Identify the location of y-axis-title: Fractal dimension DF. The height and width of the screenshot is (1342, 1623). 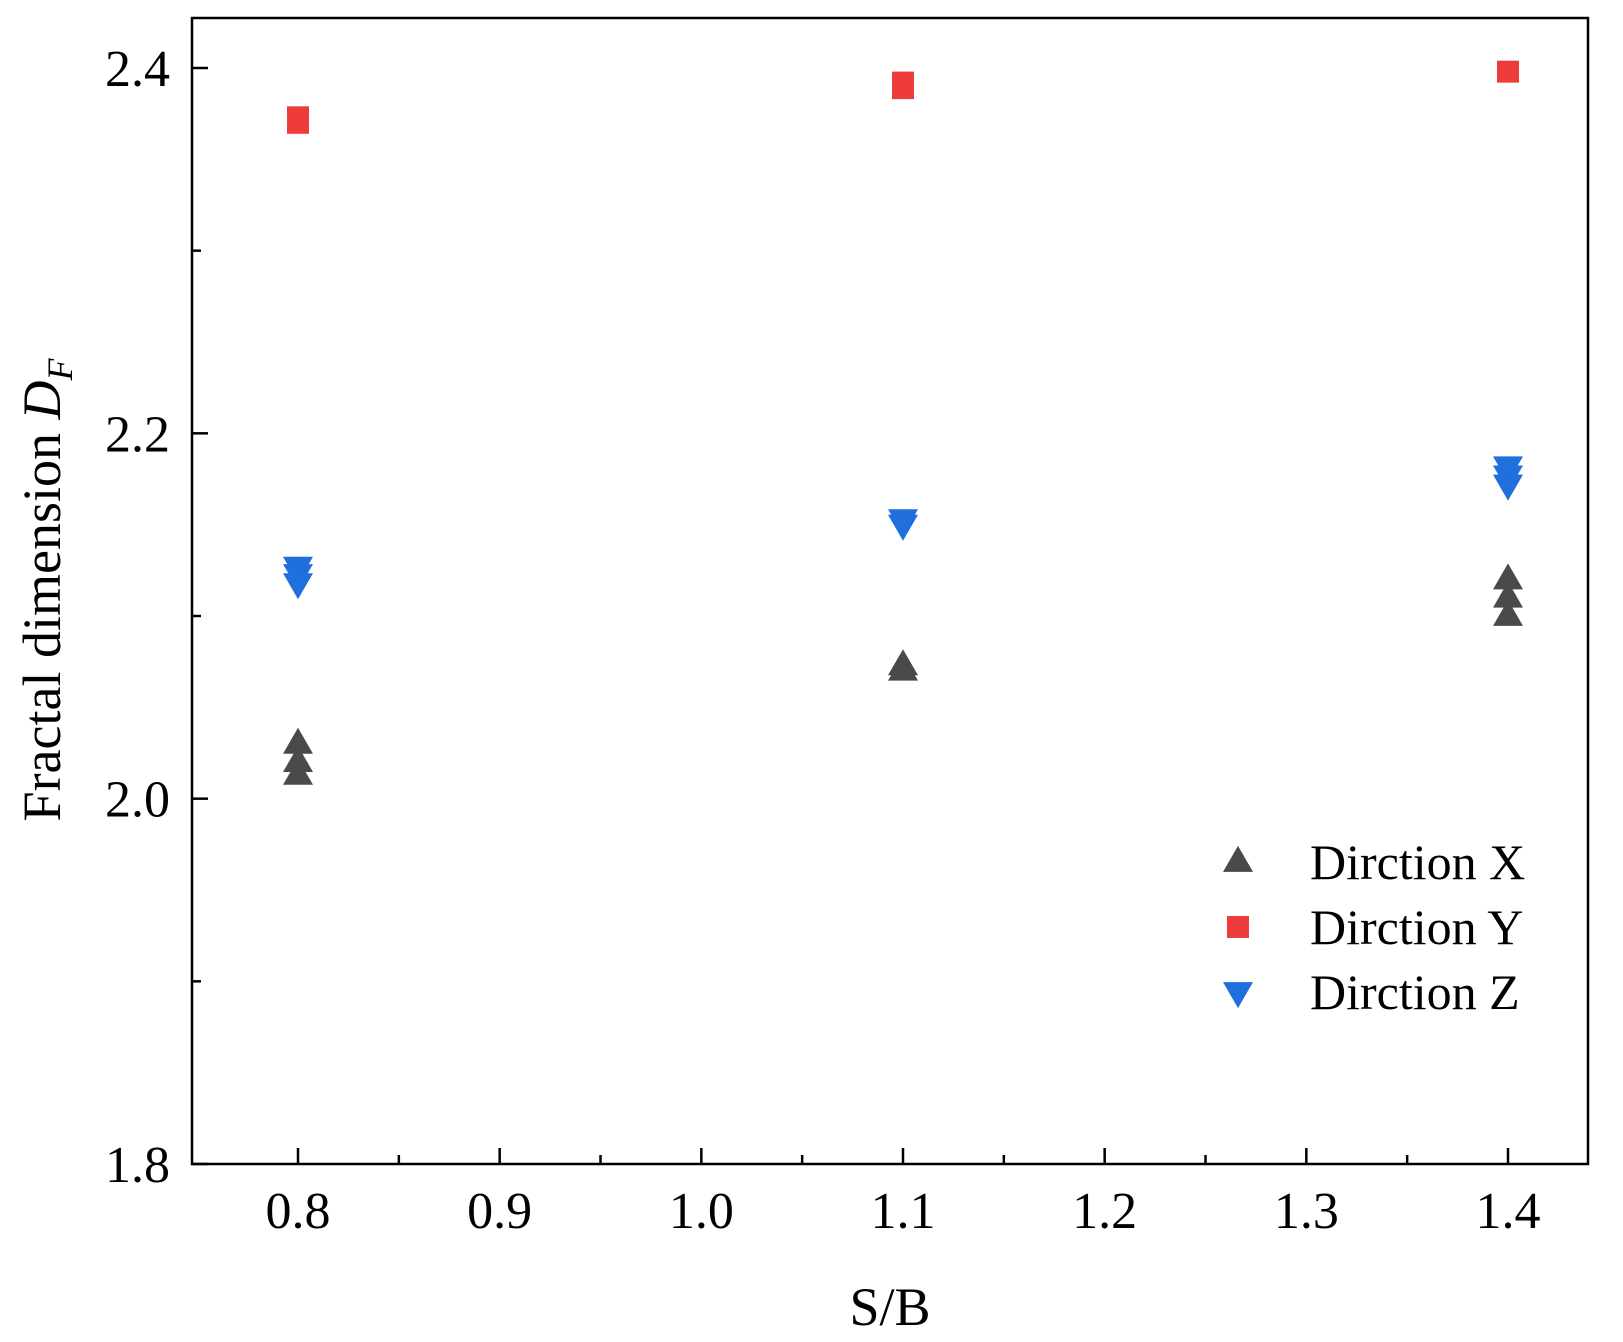
(46, 590).